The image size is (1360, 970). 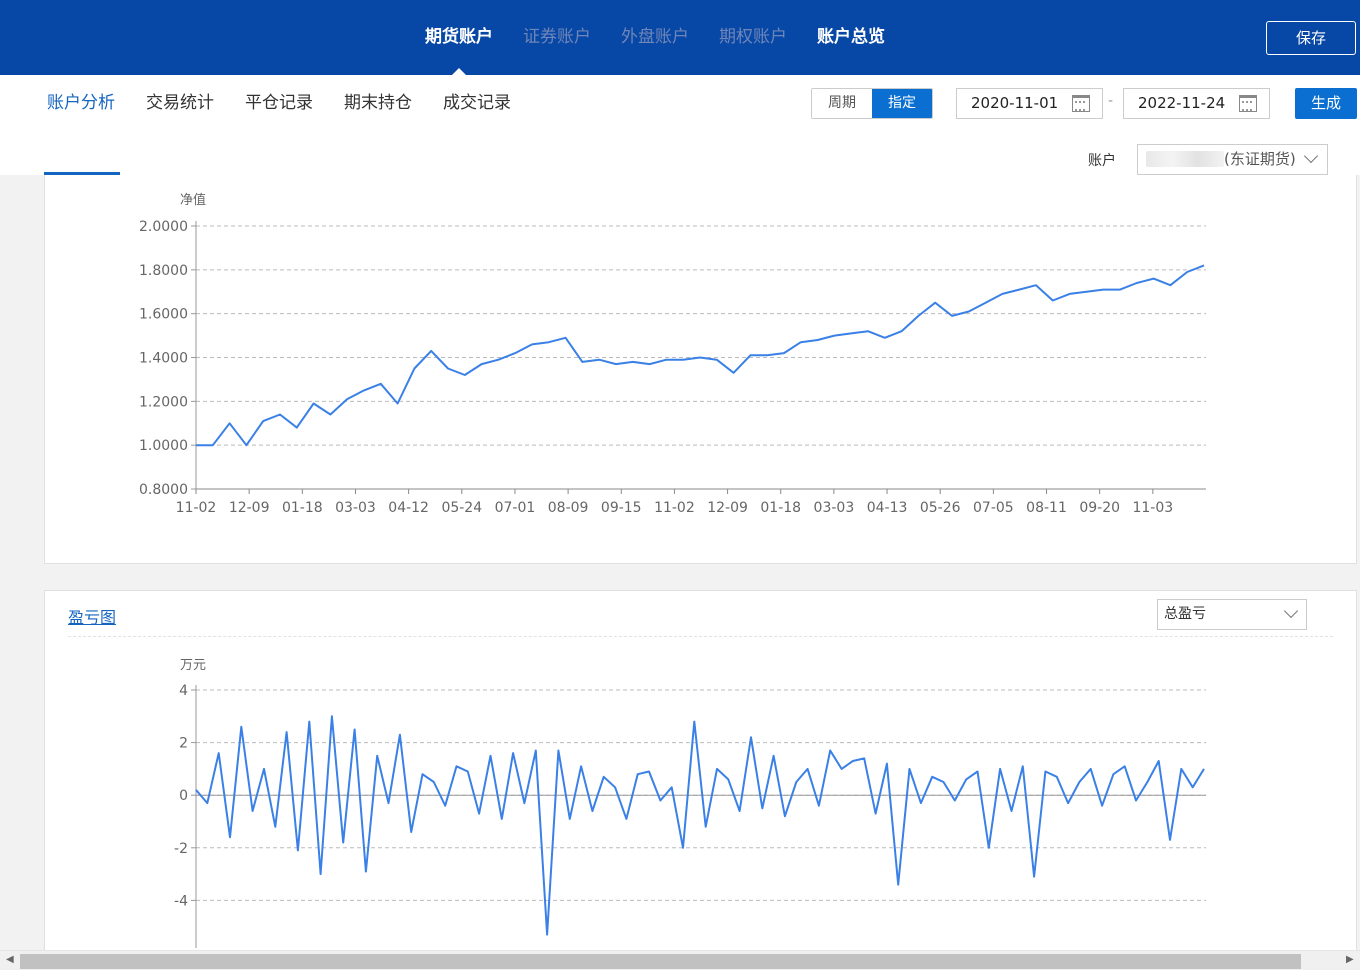 What do you see at coordinates (1260, 159) in the screenshot?
I see `account-broker: (东证期货)` at bounding box center [1260, 159].